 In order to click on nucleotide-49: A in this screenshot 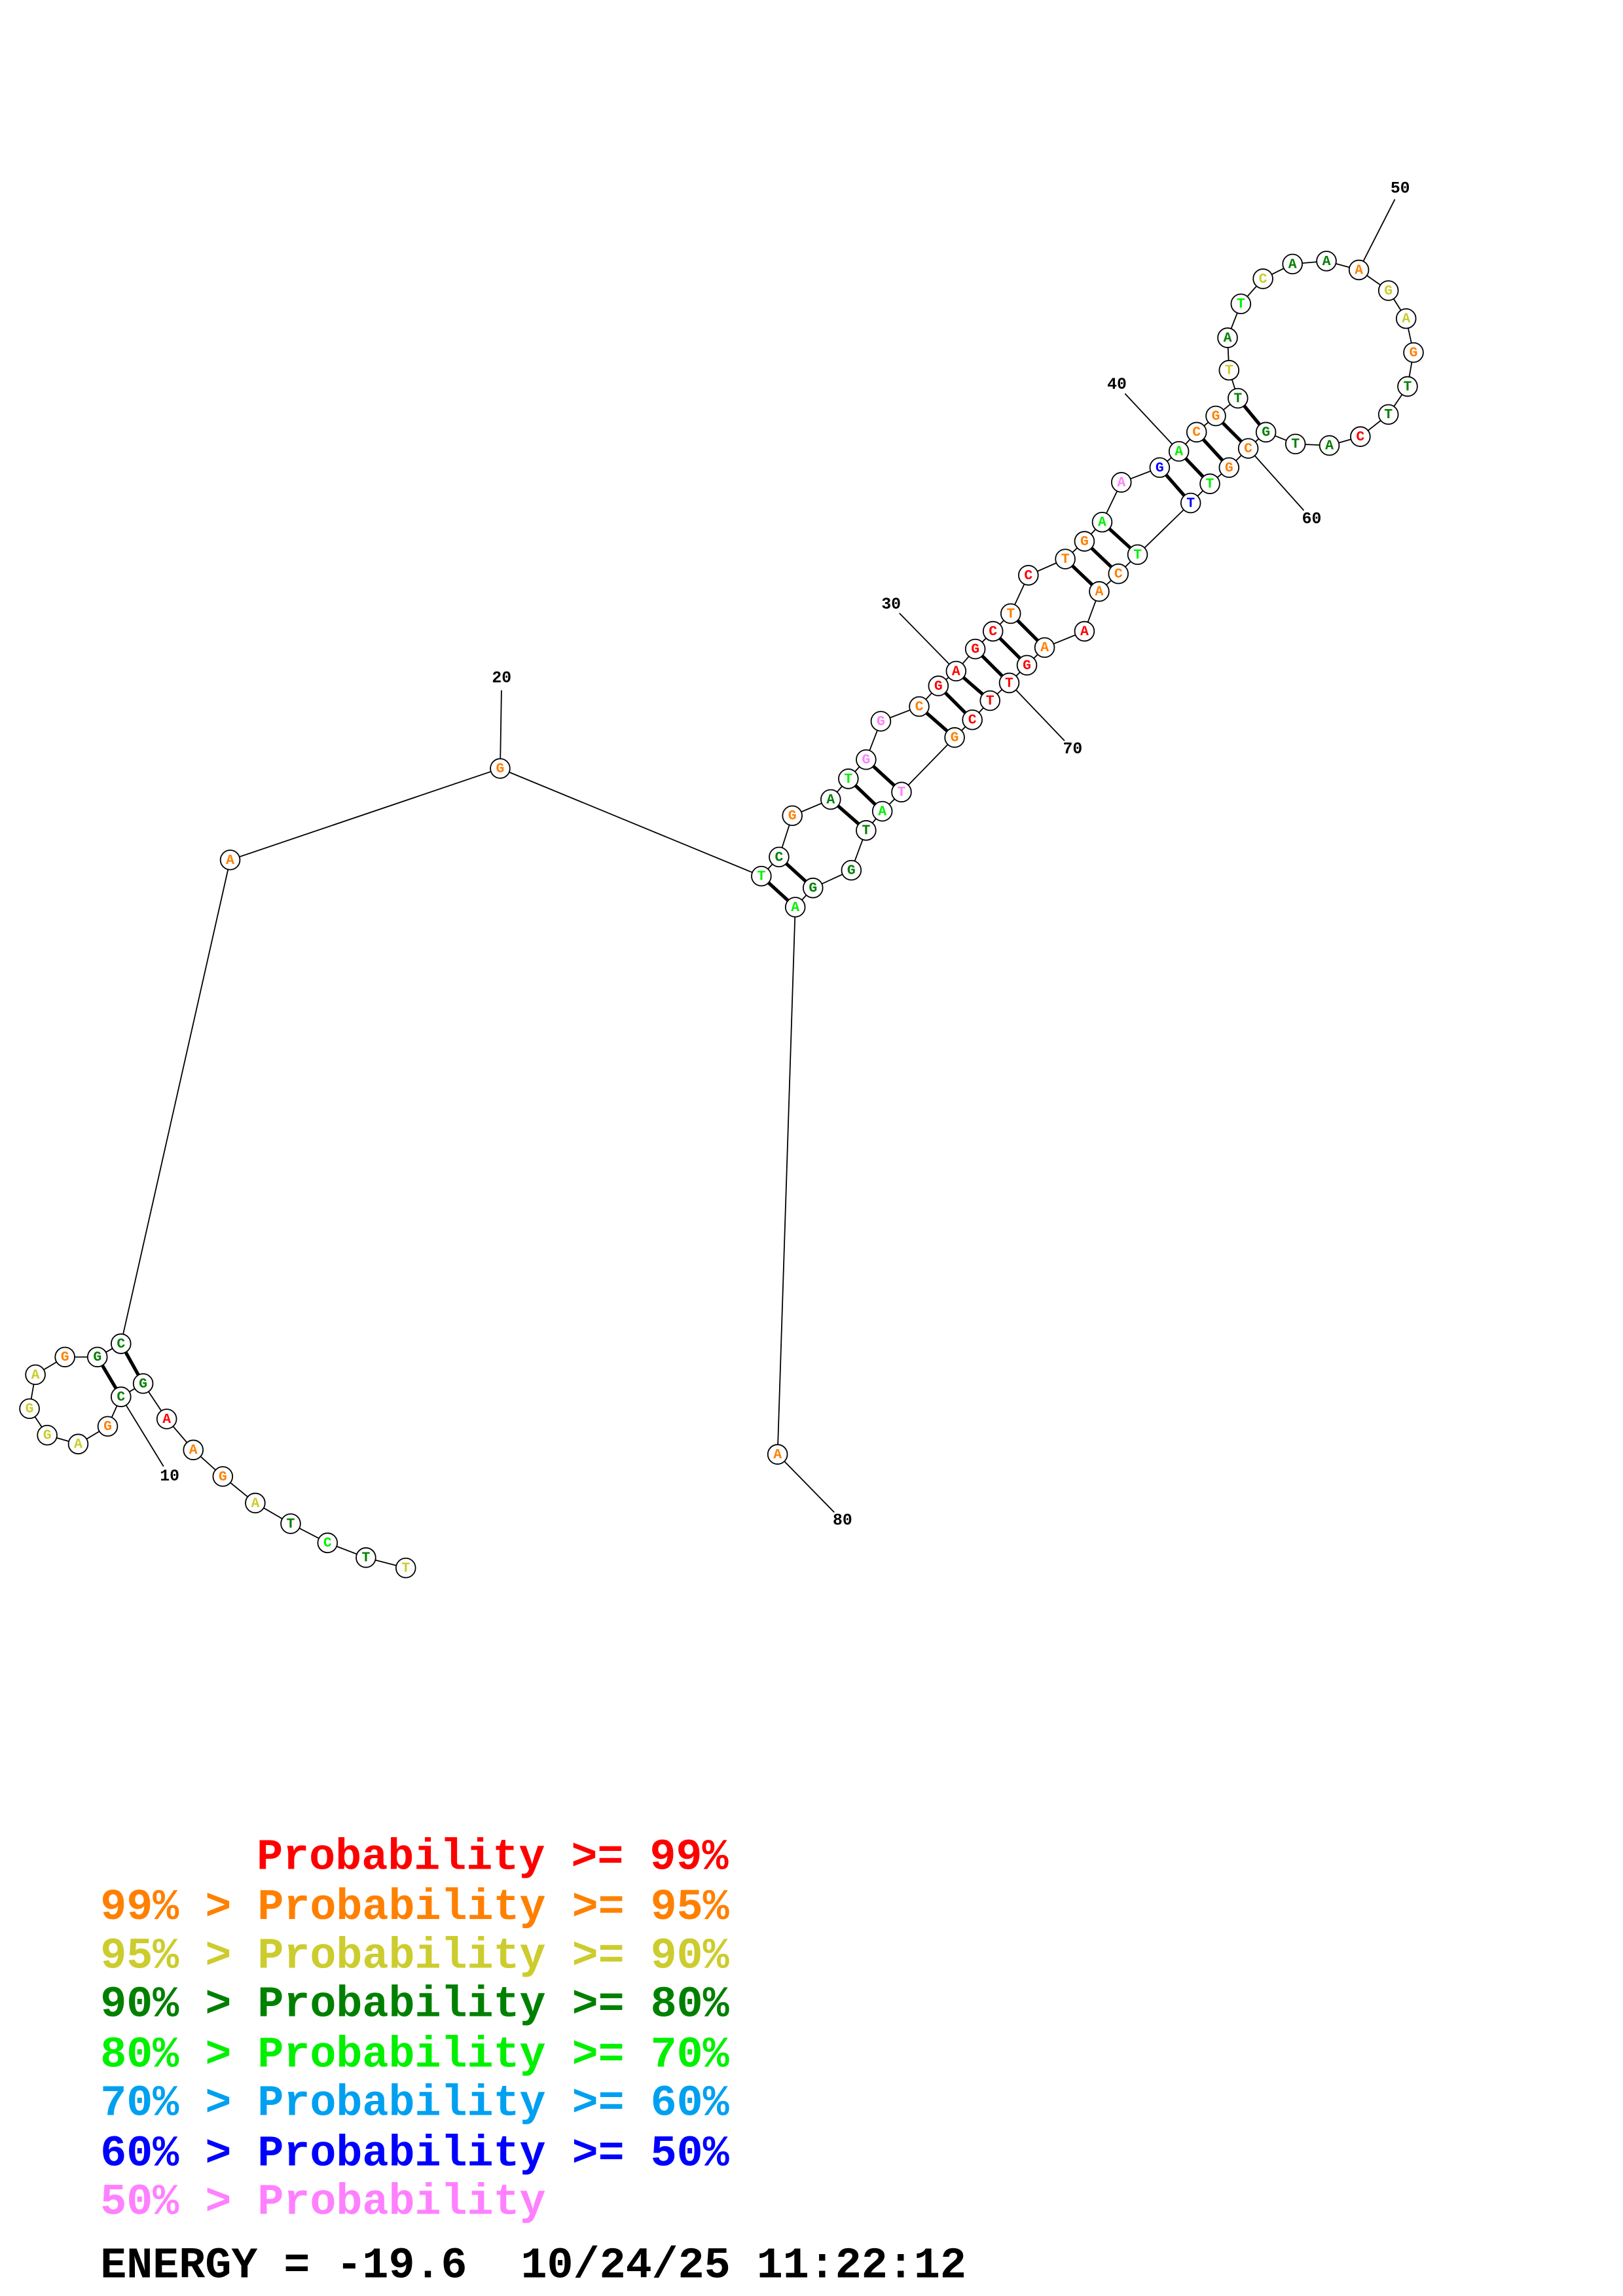, I will do `click(1326, 261)`.